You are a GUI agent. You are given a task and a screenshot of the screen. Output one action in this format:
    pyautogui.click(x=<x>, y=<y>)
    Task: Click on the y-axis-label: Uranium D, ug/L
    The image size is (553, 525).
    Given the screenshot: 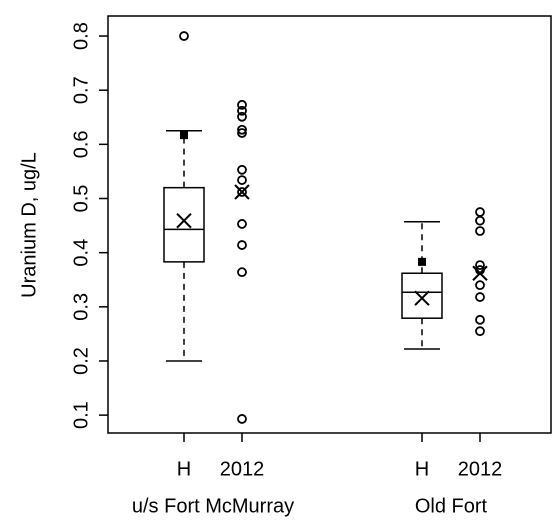 What is the action you would take?
    pyautogui.click(x=29, y=225)
    